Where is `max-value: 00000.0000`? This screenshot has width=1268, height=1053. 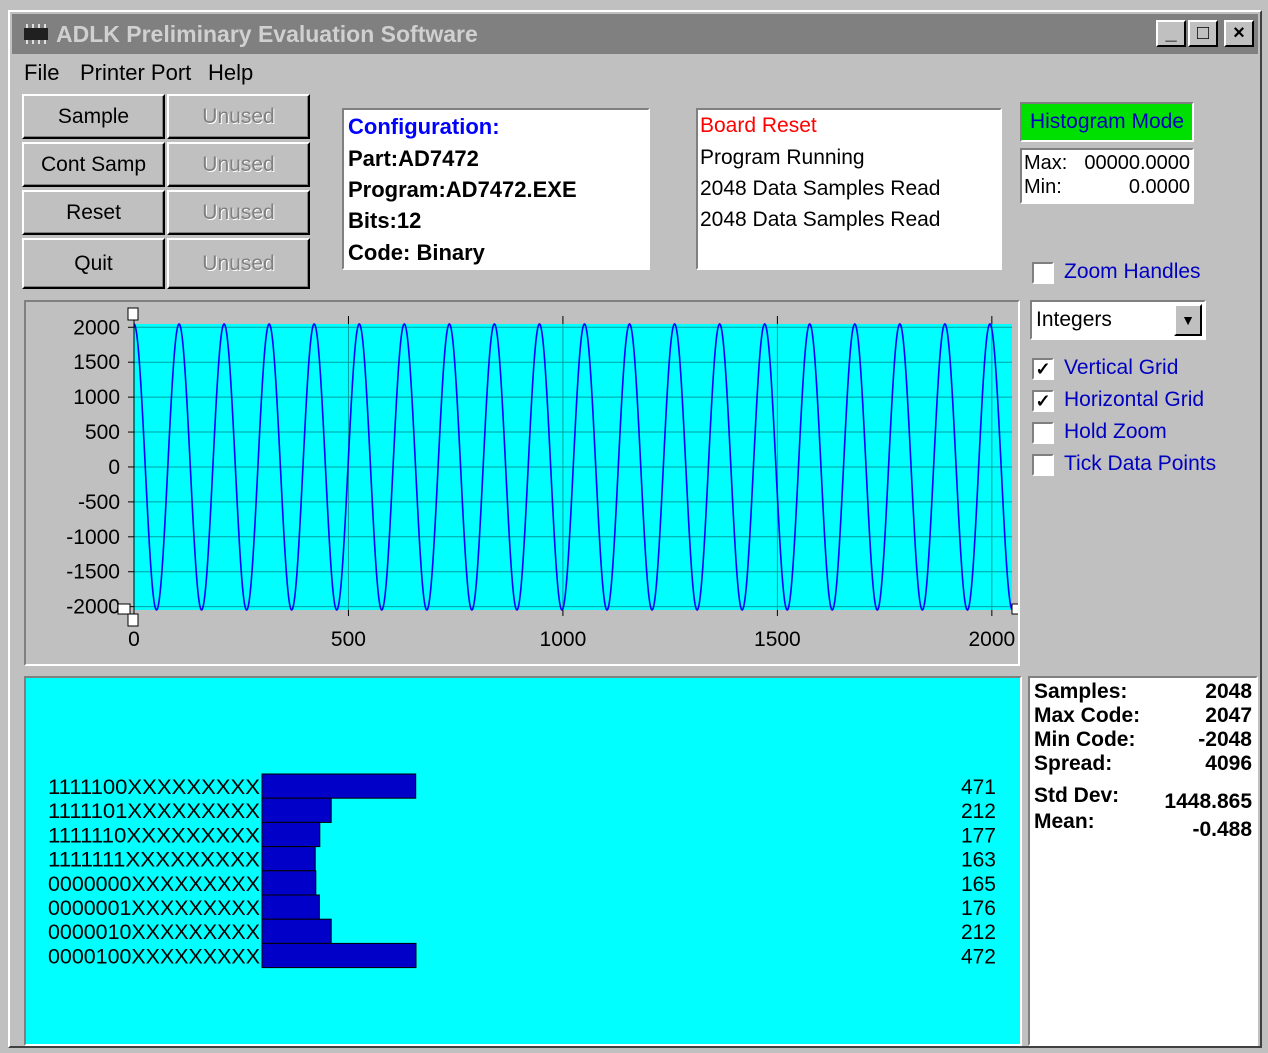
max-value: 00000.0000 is located at coordinates (1137, 163).